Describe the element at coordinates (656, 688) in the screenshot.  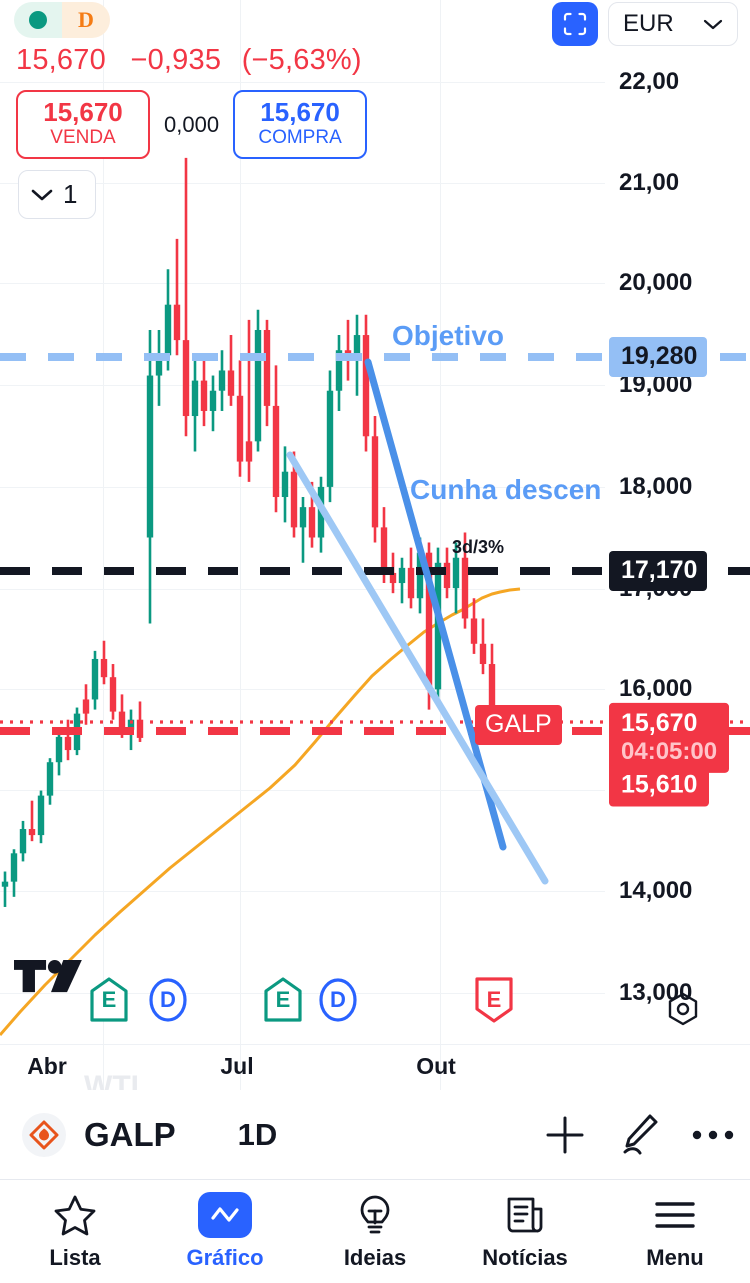
I see `price-tick: 16,000` at that location.